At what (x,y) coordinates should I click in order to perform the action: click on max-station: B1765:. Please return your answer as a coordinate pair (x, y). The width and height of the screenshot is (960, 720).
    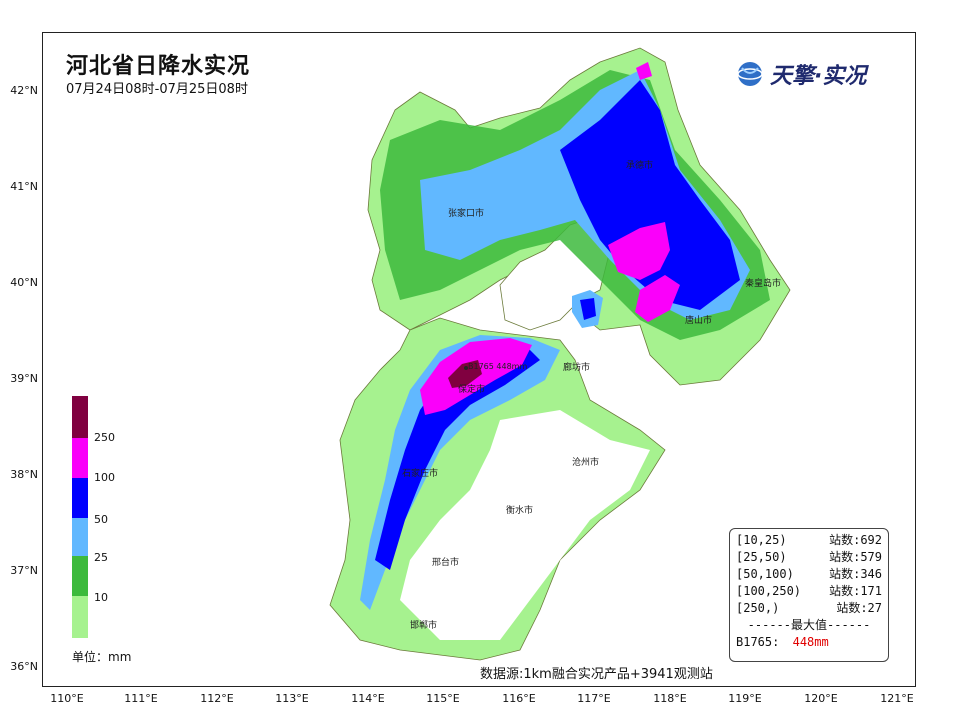
    Looking at the image, I should click on (758, 642).